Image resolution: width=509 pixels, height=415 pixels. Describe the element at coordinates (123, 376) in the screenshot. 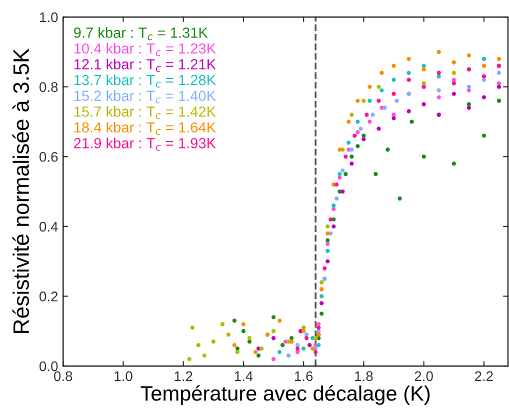

I see `x-tick-label: 1.0` at that location.